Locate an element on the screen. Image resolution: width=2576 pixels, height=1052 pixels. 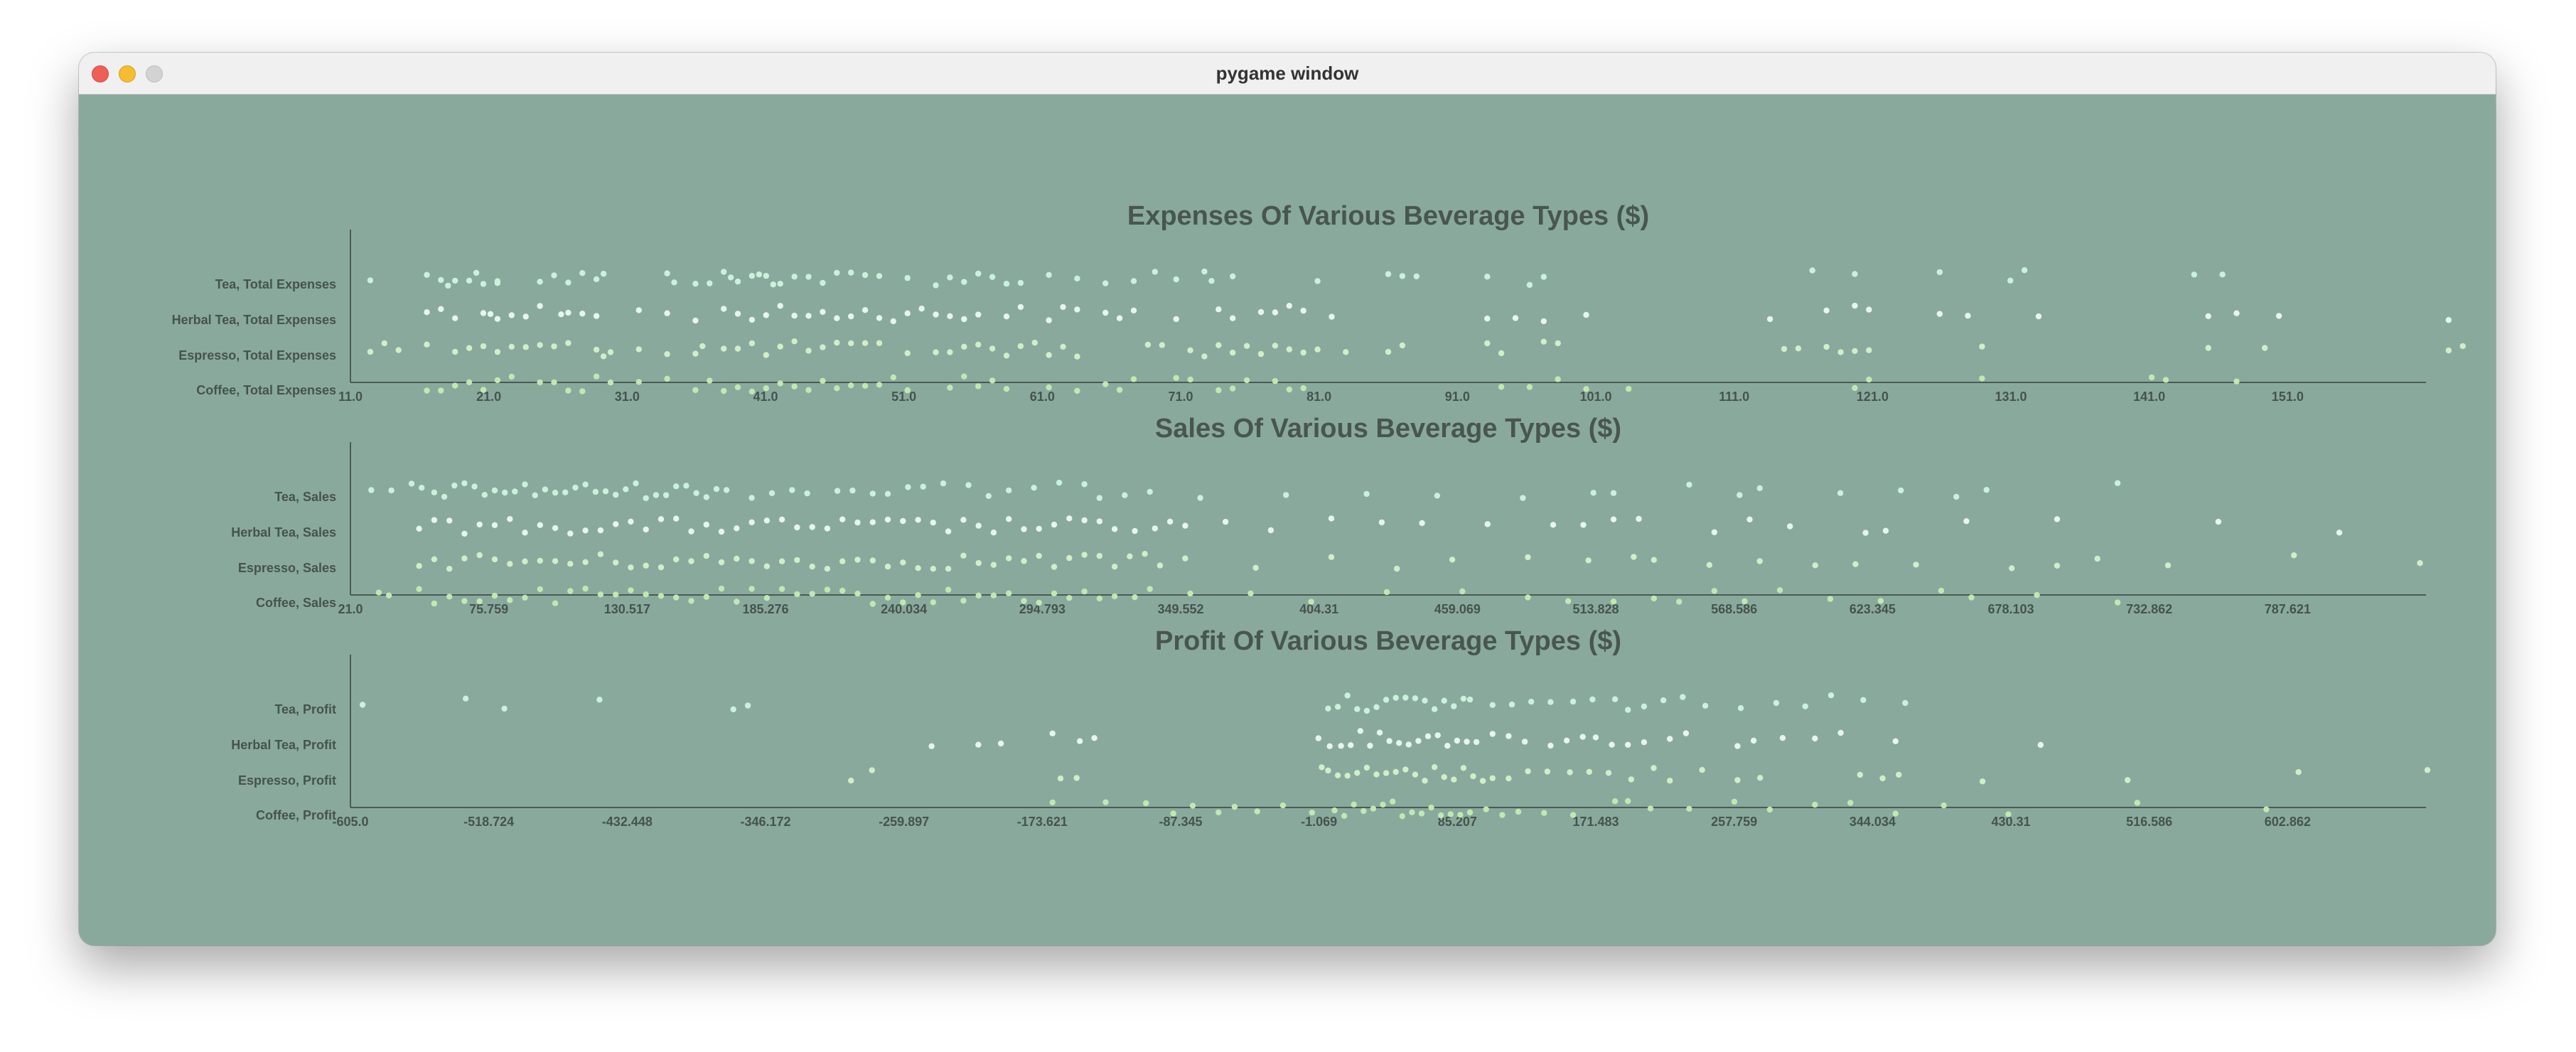
x-tick-label: 61.0 is located at coordinates (1042, 397).